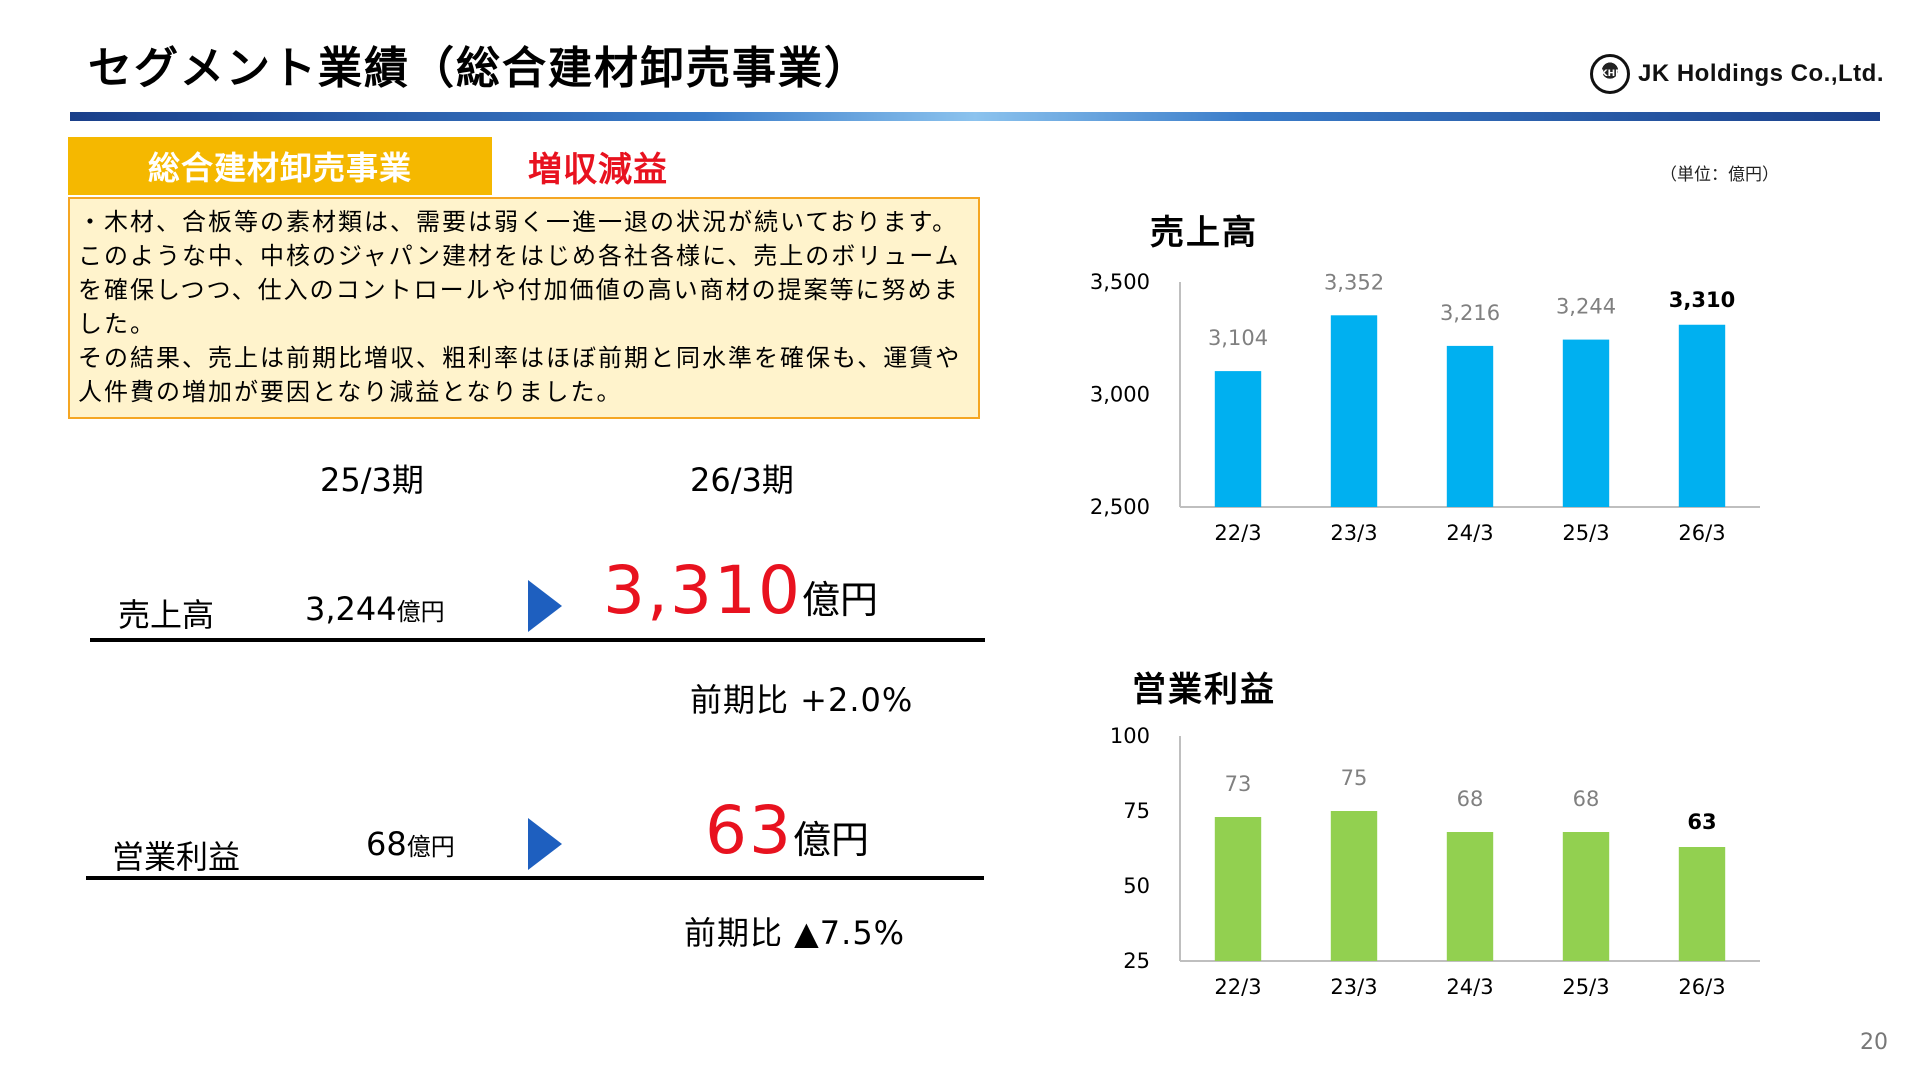 The image size is (1920, 1080). What do you see at coordinates (1761, 73) in the screenshot?
I see `company-name: JK Holdings Co.,Ltd.` at bounding box center [1761, 73].